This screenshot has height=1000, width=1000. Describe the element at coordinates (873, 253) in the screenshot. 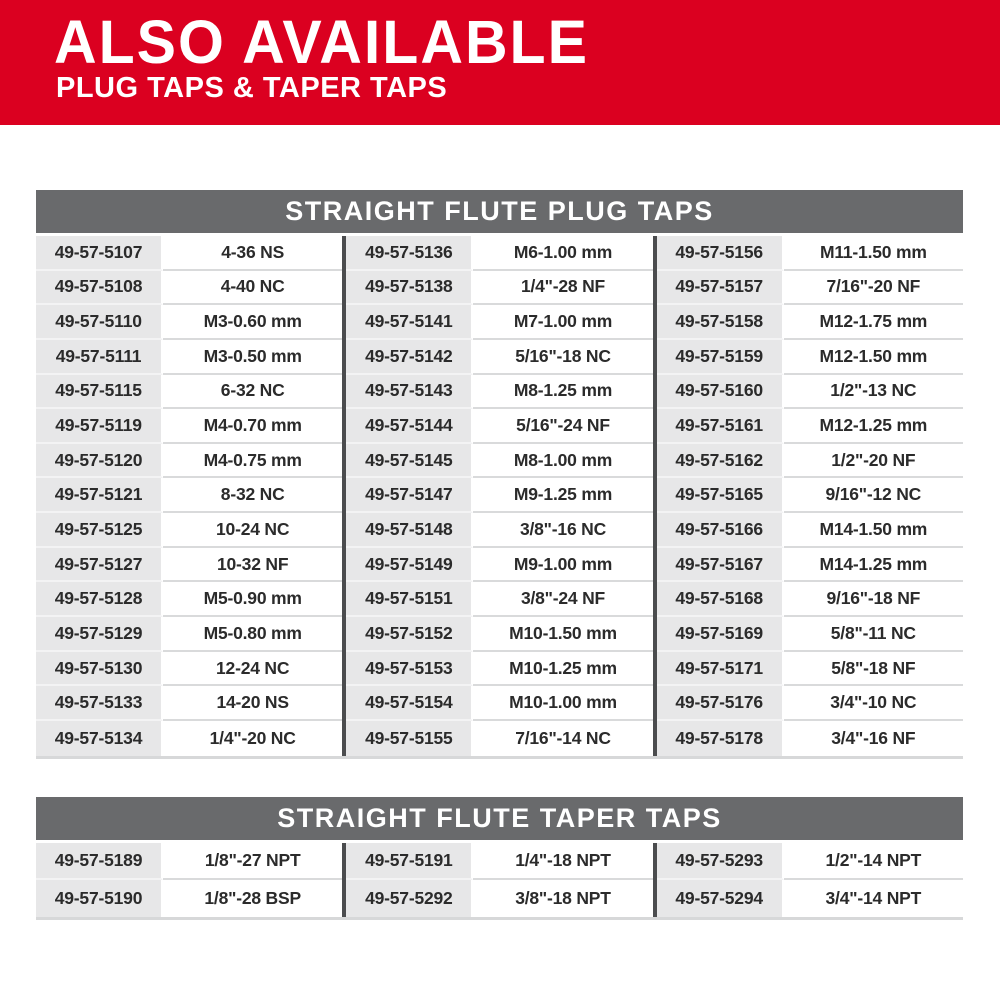

I see `size-cell: M11-1.50 mm` at that location.